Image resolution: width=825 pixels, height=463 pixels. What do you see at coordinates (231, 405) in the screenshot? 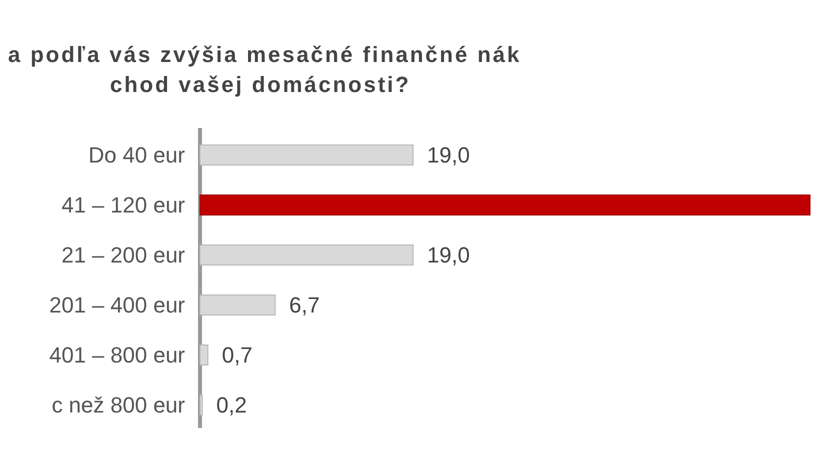
I see `data-label: 0,2` at bounding box center [231, 405].